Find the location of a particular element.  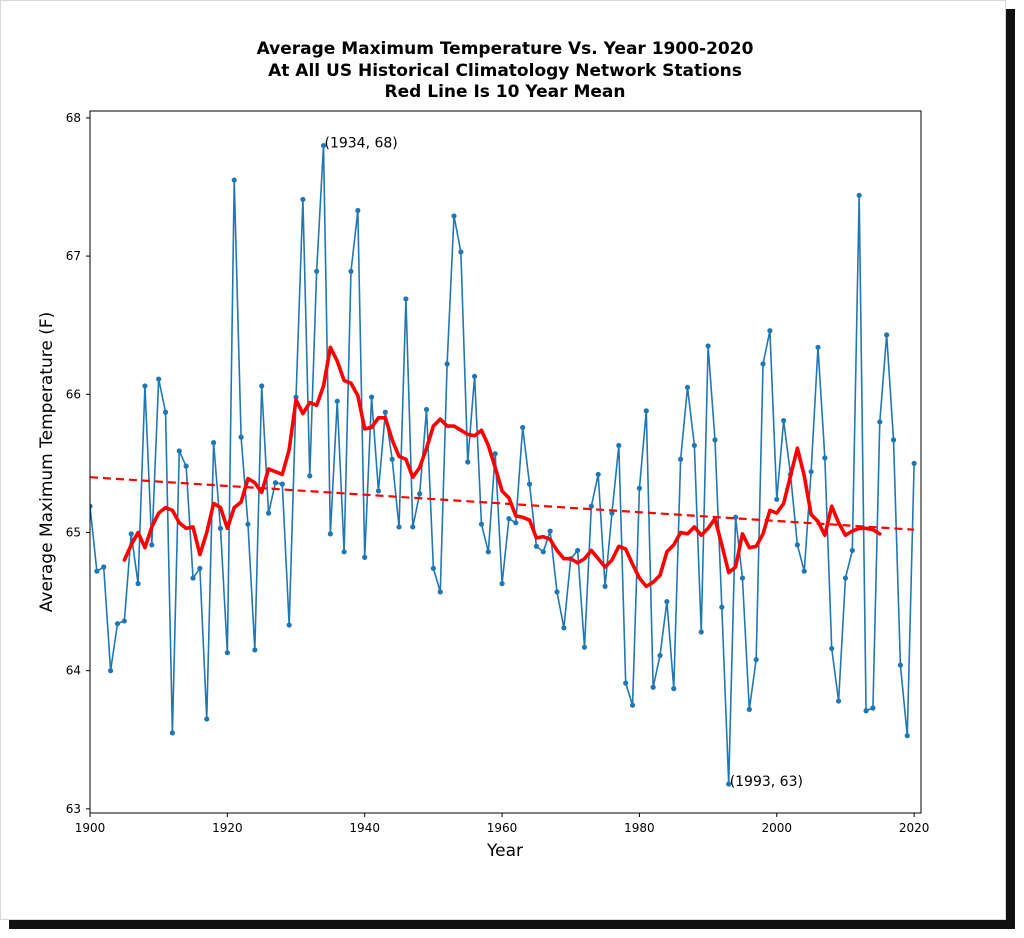

y-tick-label: 67 is located at coordinates (73, 256).